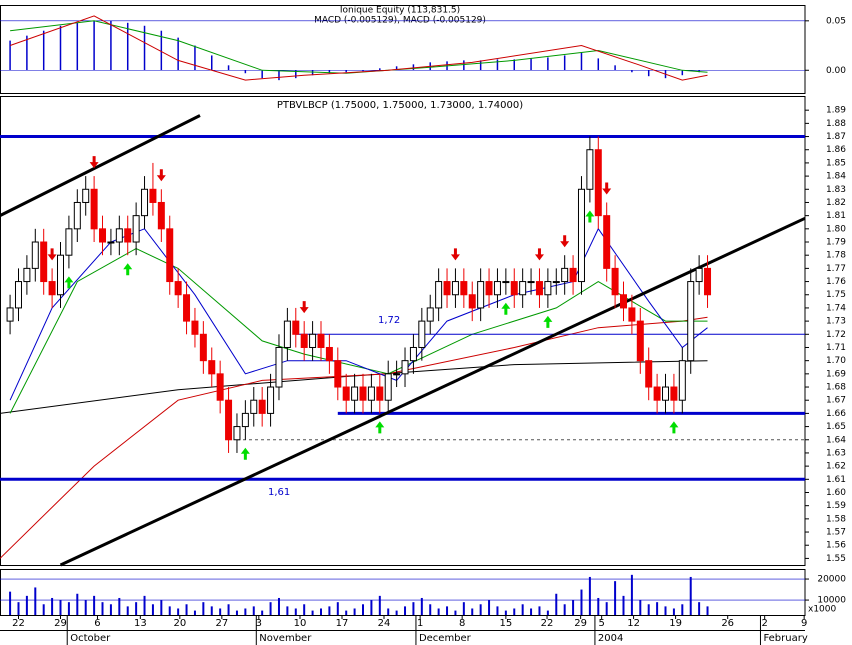 The height and width of the screenshot is (645, 852). I want to click on x-tick-label: 22, so click(547, 623).